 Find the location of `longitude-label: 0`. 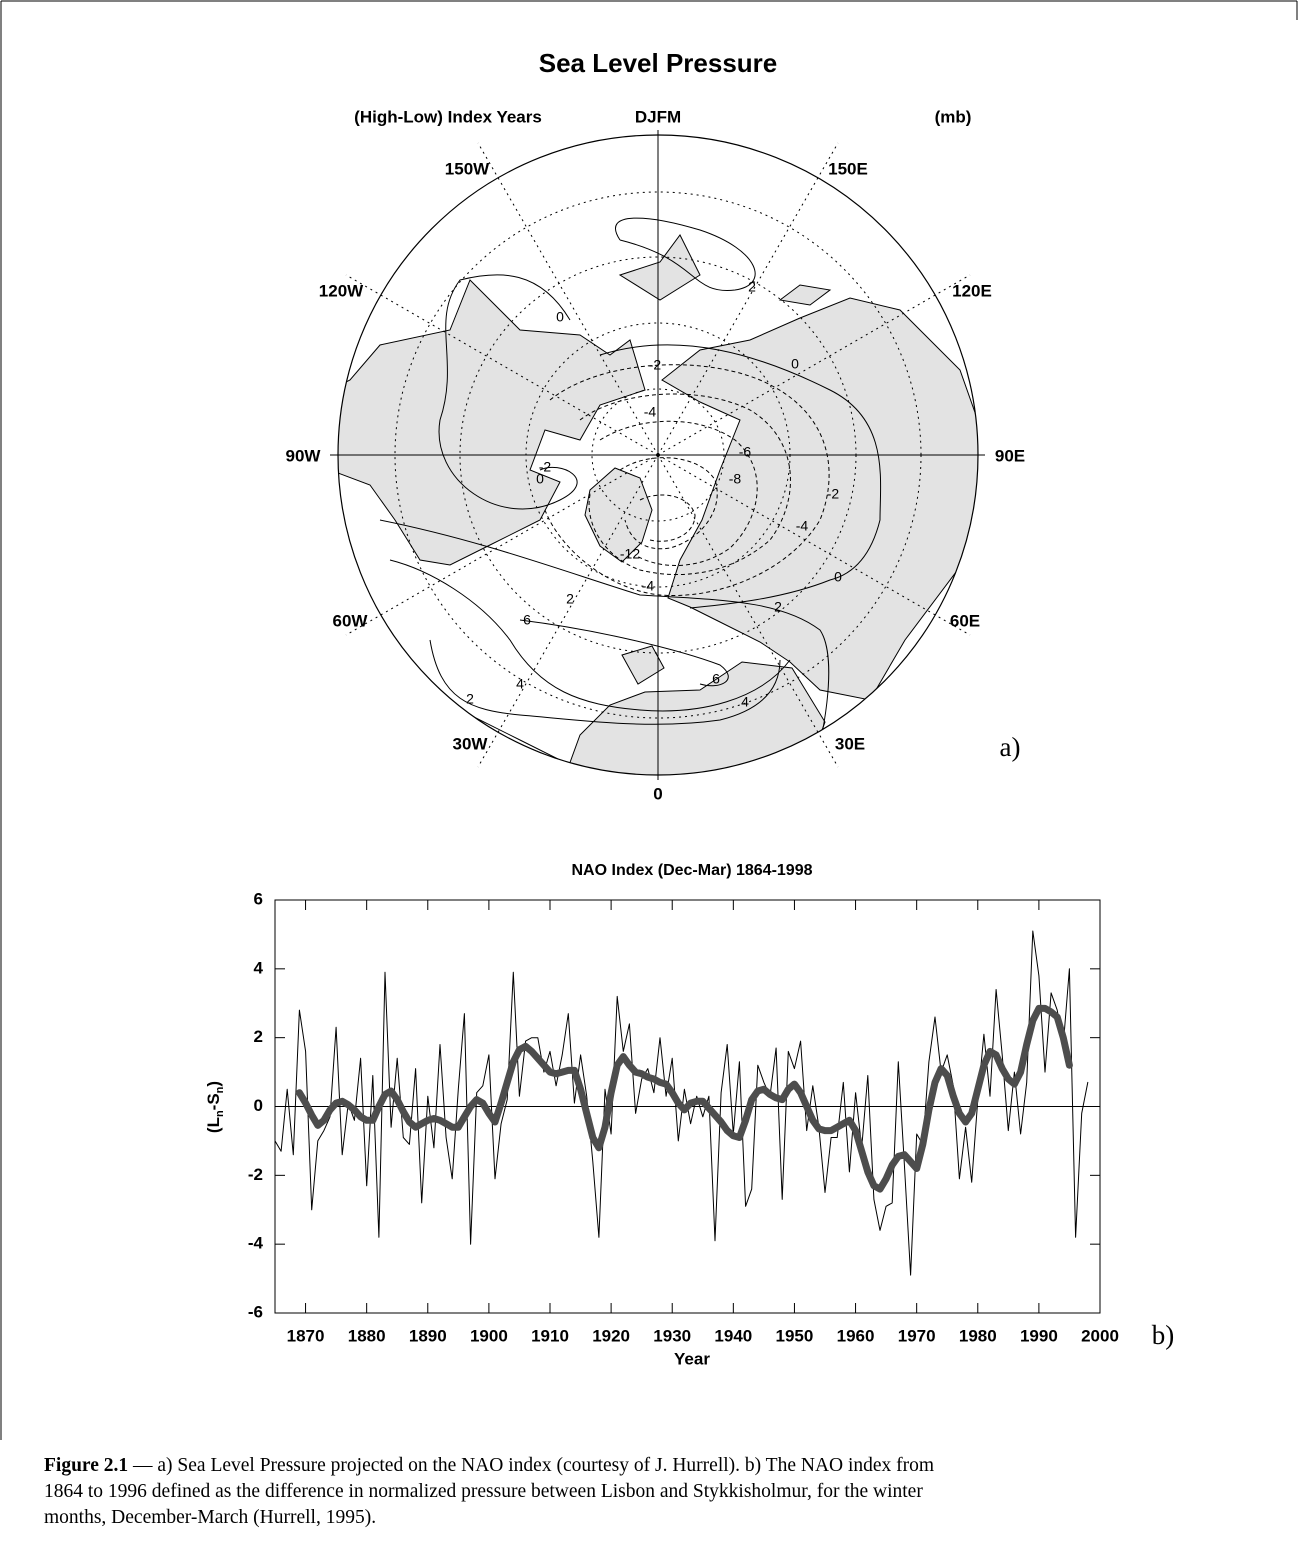

longitude-label: 0 is located at coordinates (657, 793).